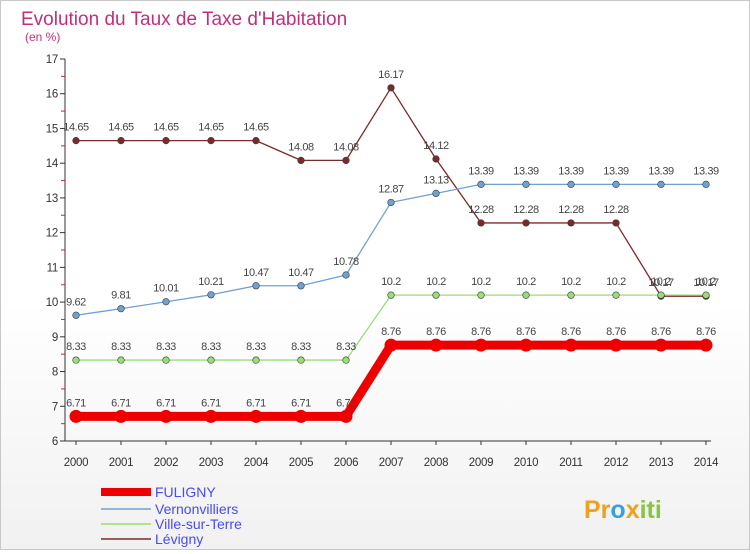  I want to click on y-tick-label: 17, so click(52, 60).